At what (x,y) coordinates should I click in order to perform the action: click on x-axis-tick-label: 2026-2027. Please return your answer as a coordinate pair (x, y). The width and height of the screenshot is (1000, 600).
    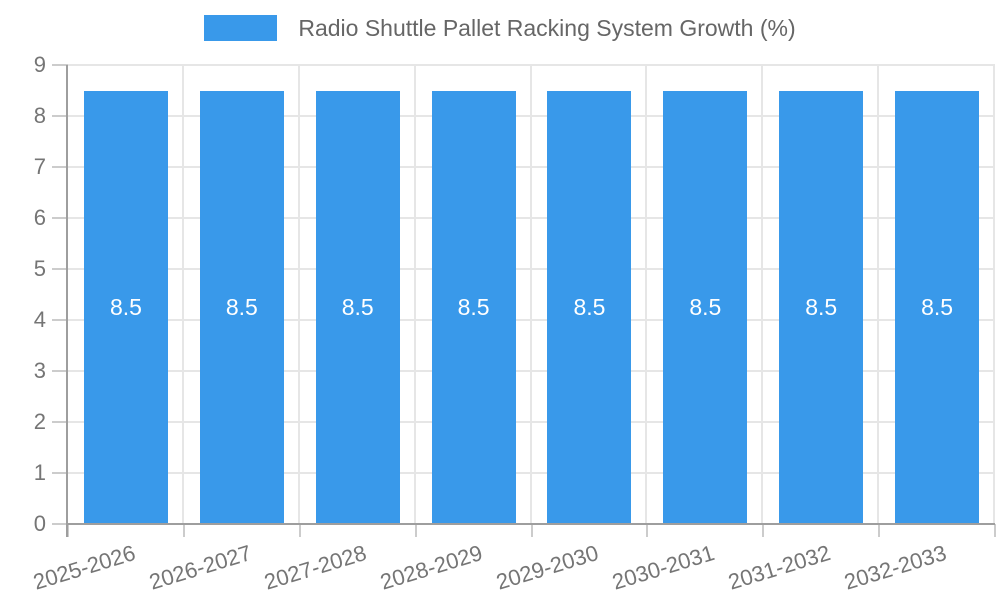
    Looking at the image, I should click on (199, 567).